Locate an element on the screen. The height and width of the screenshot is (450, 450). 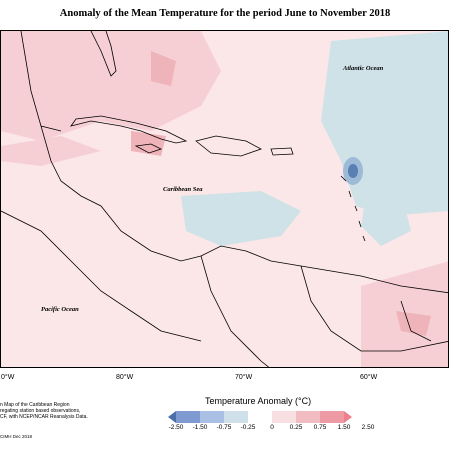
cool-core-guadeloupe is located at coordinates (353, 171).